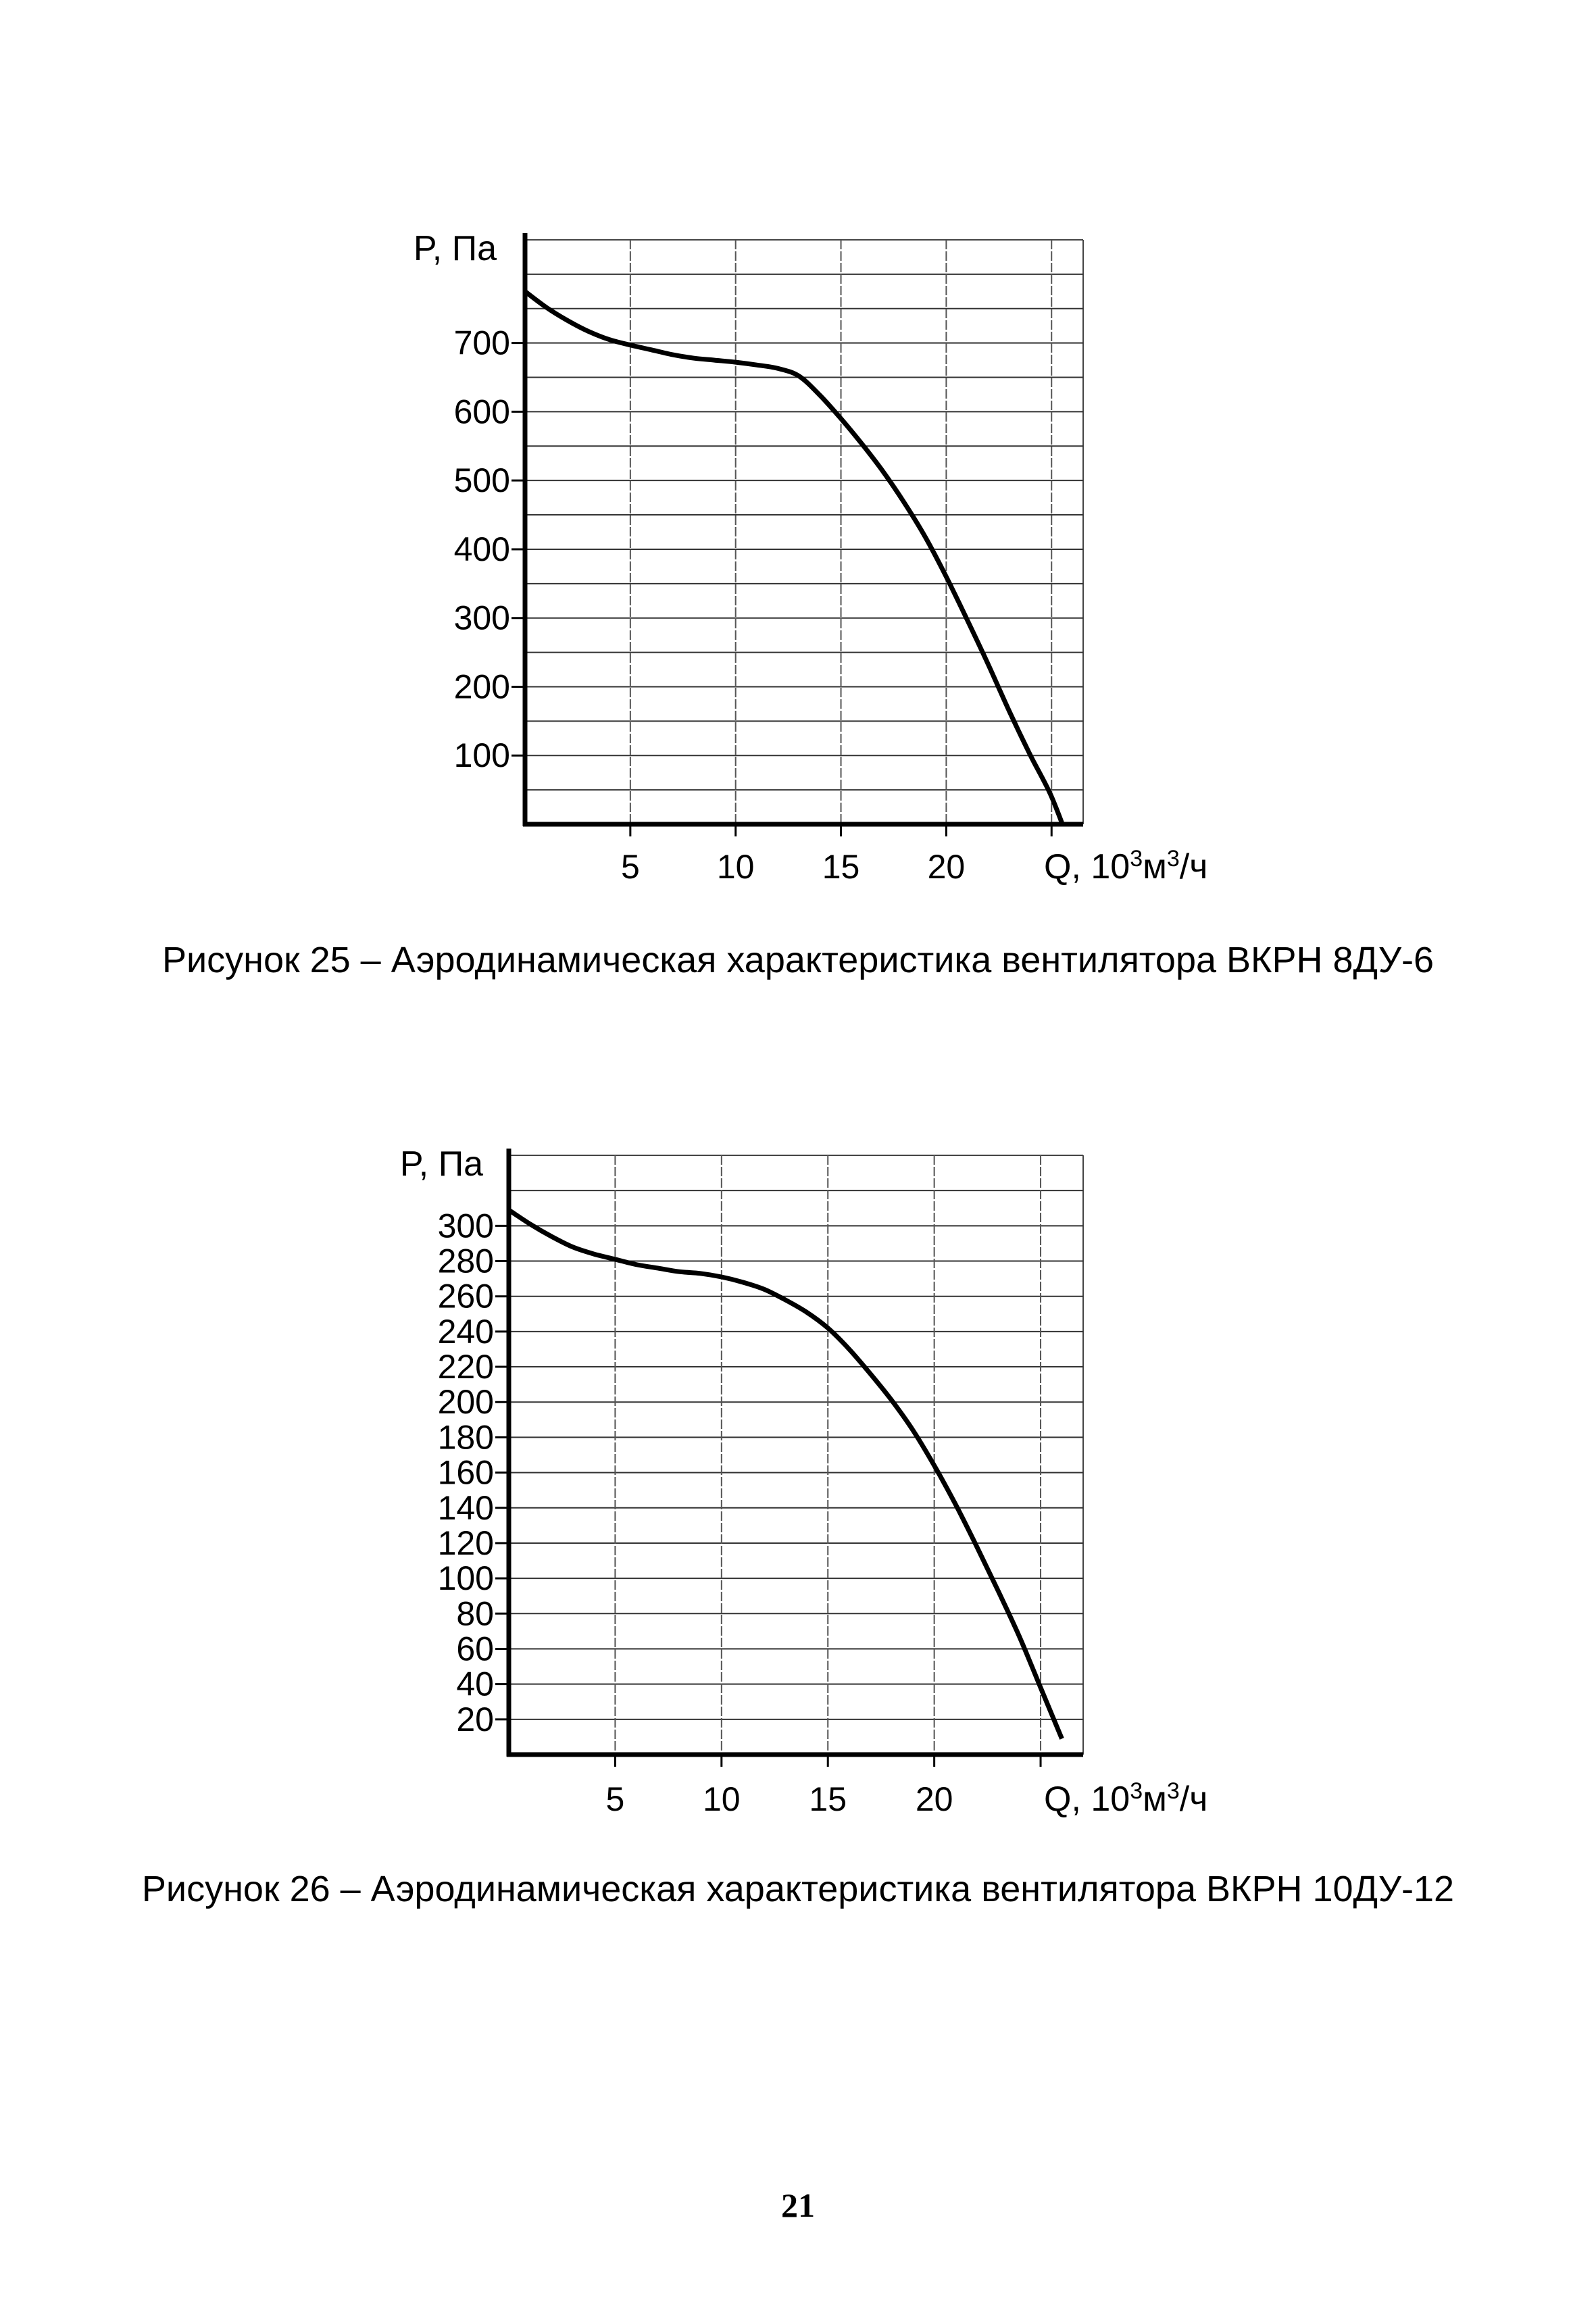  What do you see at coordinates (482, 343) in the screenshot?
I see `y-tick-label: 700` at bounding box center [482, 343].